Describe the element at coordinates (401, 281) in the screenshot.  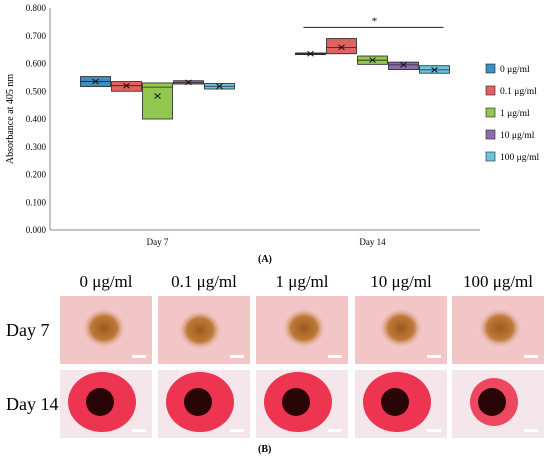
I see `photo-column-label: 10 μg/ml` at that location.